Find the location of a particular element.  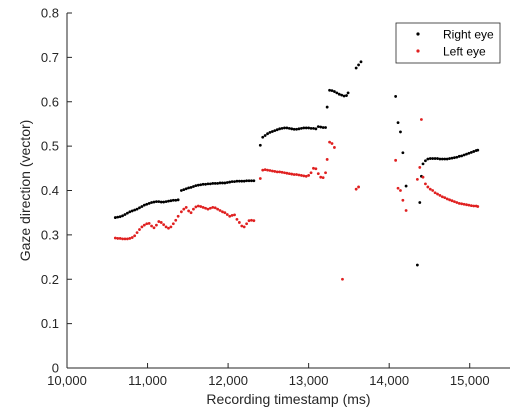

legend-marker-right-eye is located at coordinates (418, 34).